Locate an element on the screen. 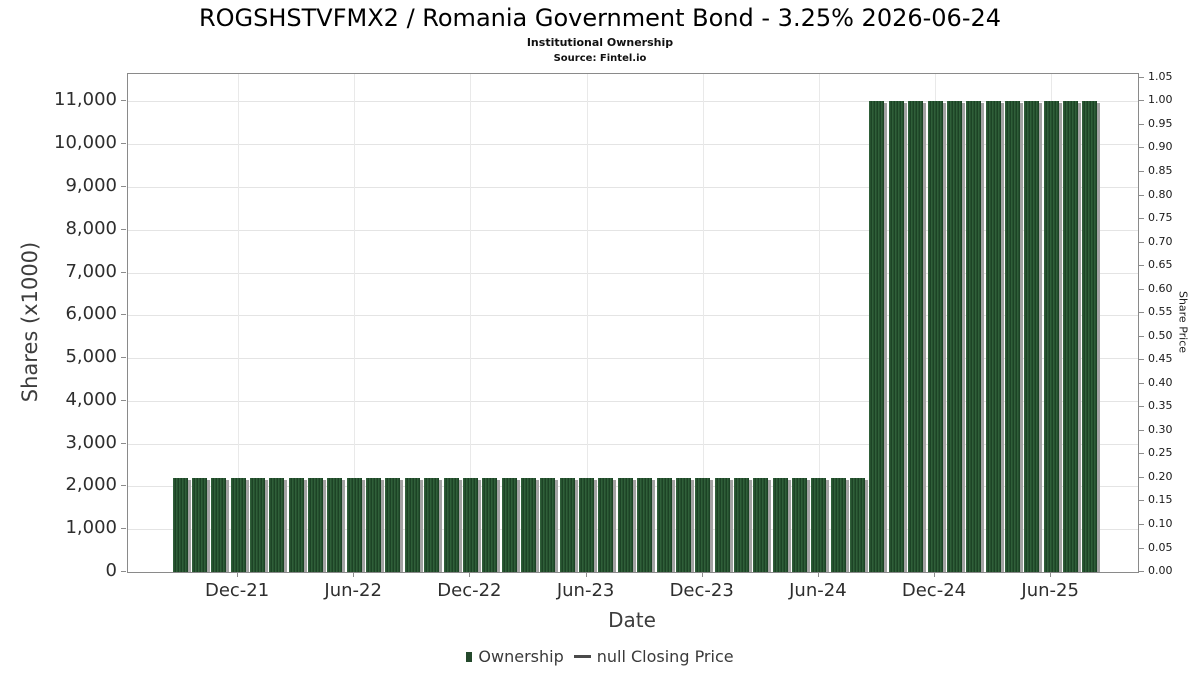 This screenshot has width=1200, height=675. legend: Ownership null Closing Price is located at coordinates (600, 656).